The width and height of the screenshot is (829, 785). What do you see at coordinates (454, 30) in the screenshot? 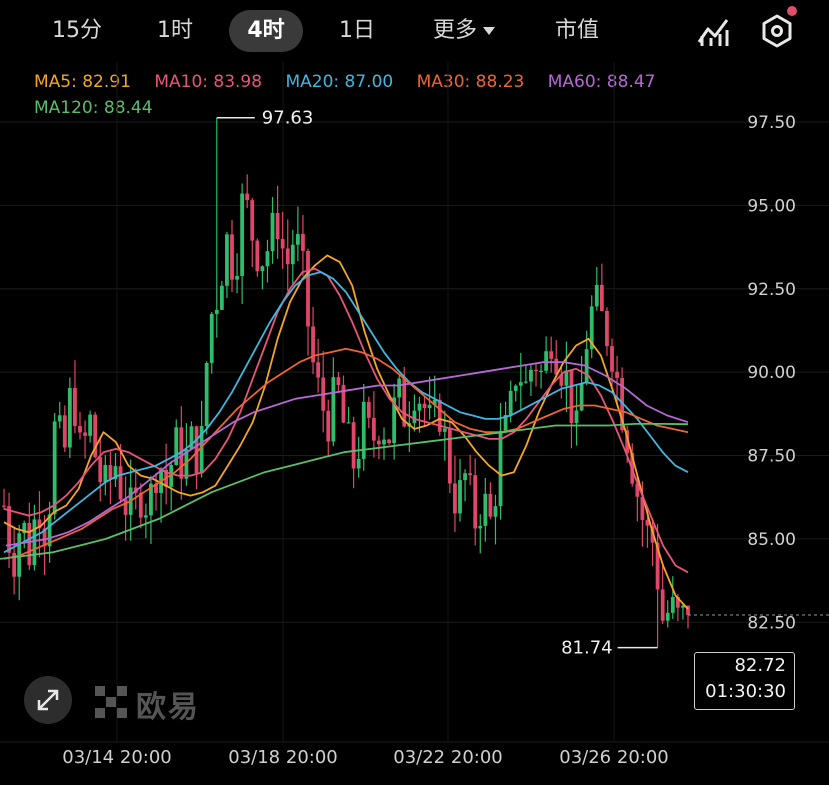
I see `tab-more-label: 更多` at bounding box center [454, 30].